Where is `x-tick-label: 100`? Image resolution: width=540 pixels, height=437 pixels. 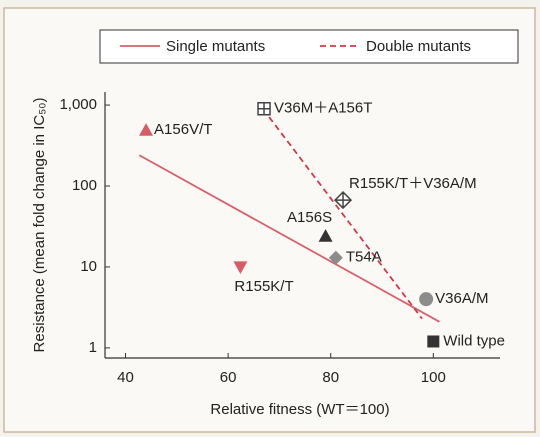 x-tick-label: 100 is located at coordinates (433, 377).